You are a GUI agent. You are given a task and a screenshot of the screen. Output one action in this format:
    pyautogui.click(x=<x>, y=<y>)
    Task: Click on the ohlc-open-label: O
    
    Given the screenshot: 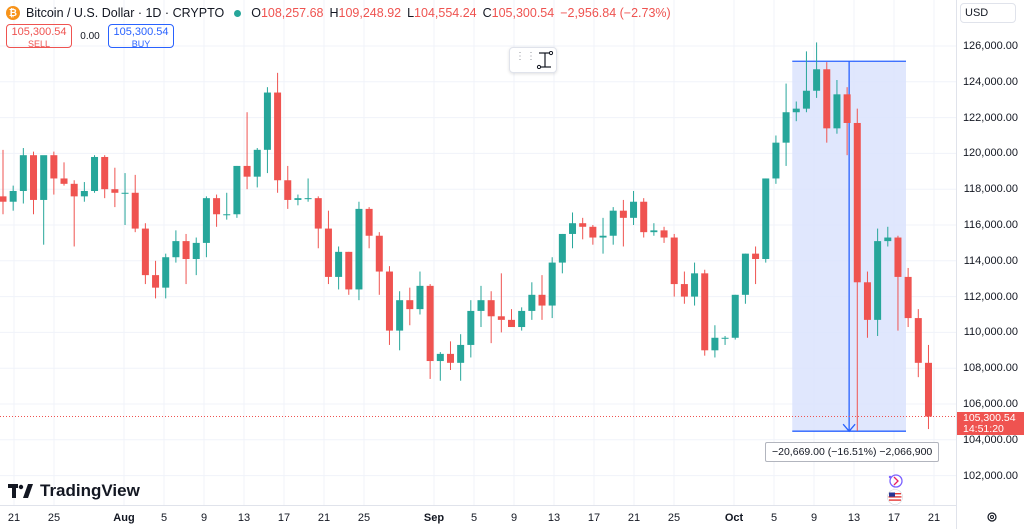 What is the action you would take?
    pyautogui.click(x=256, y=13)
    